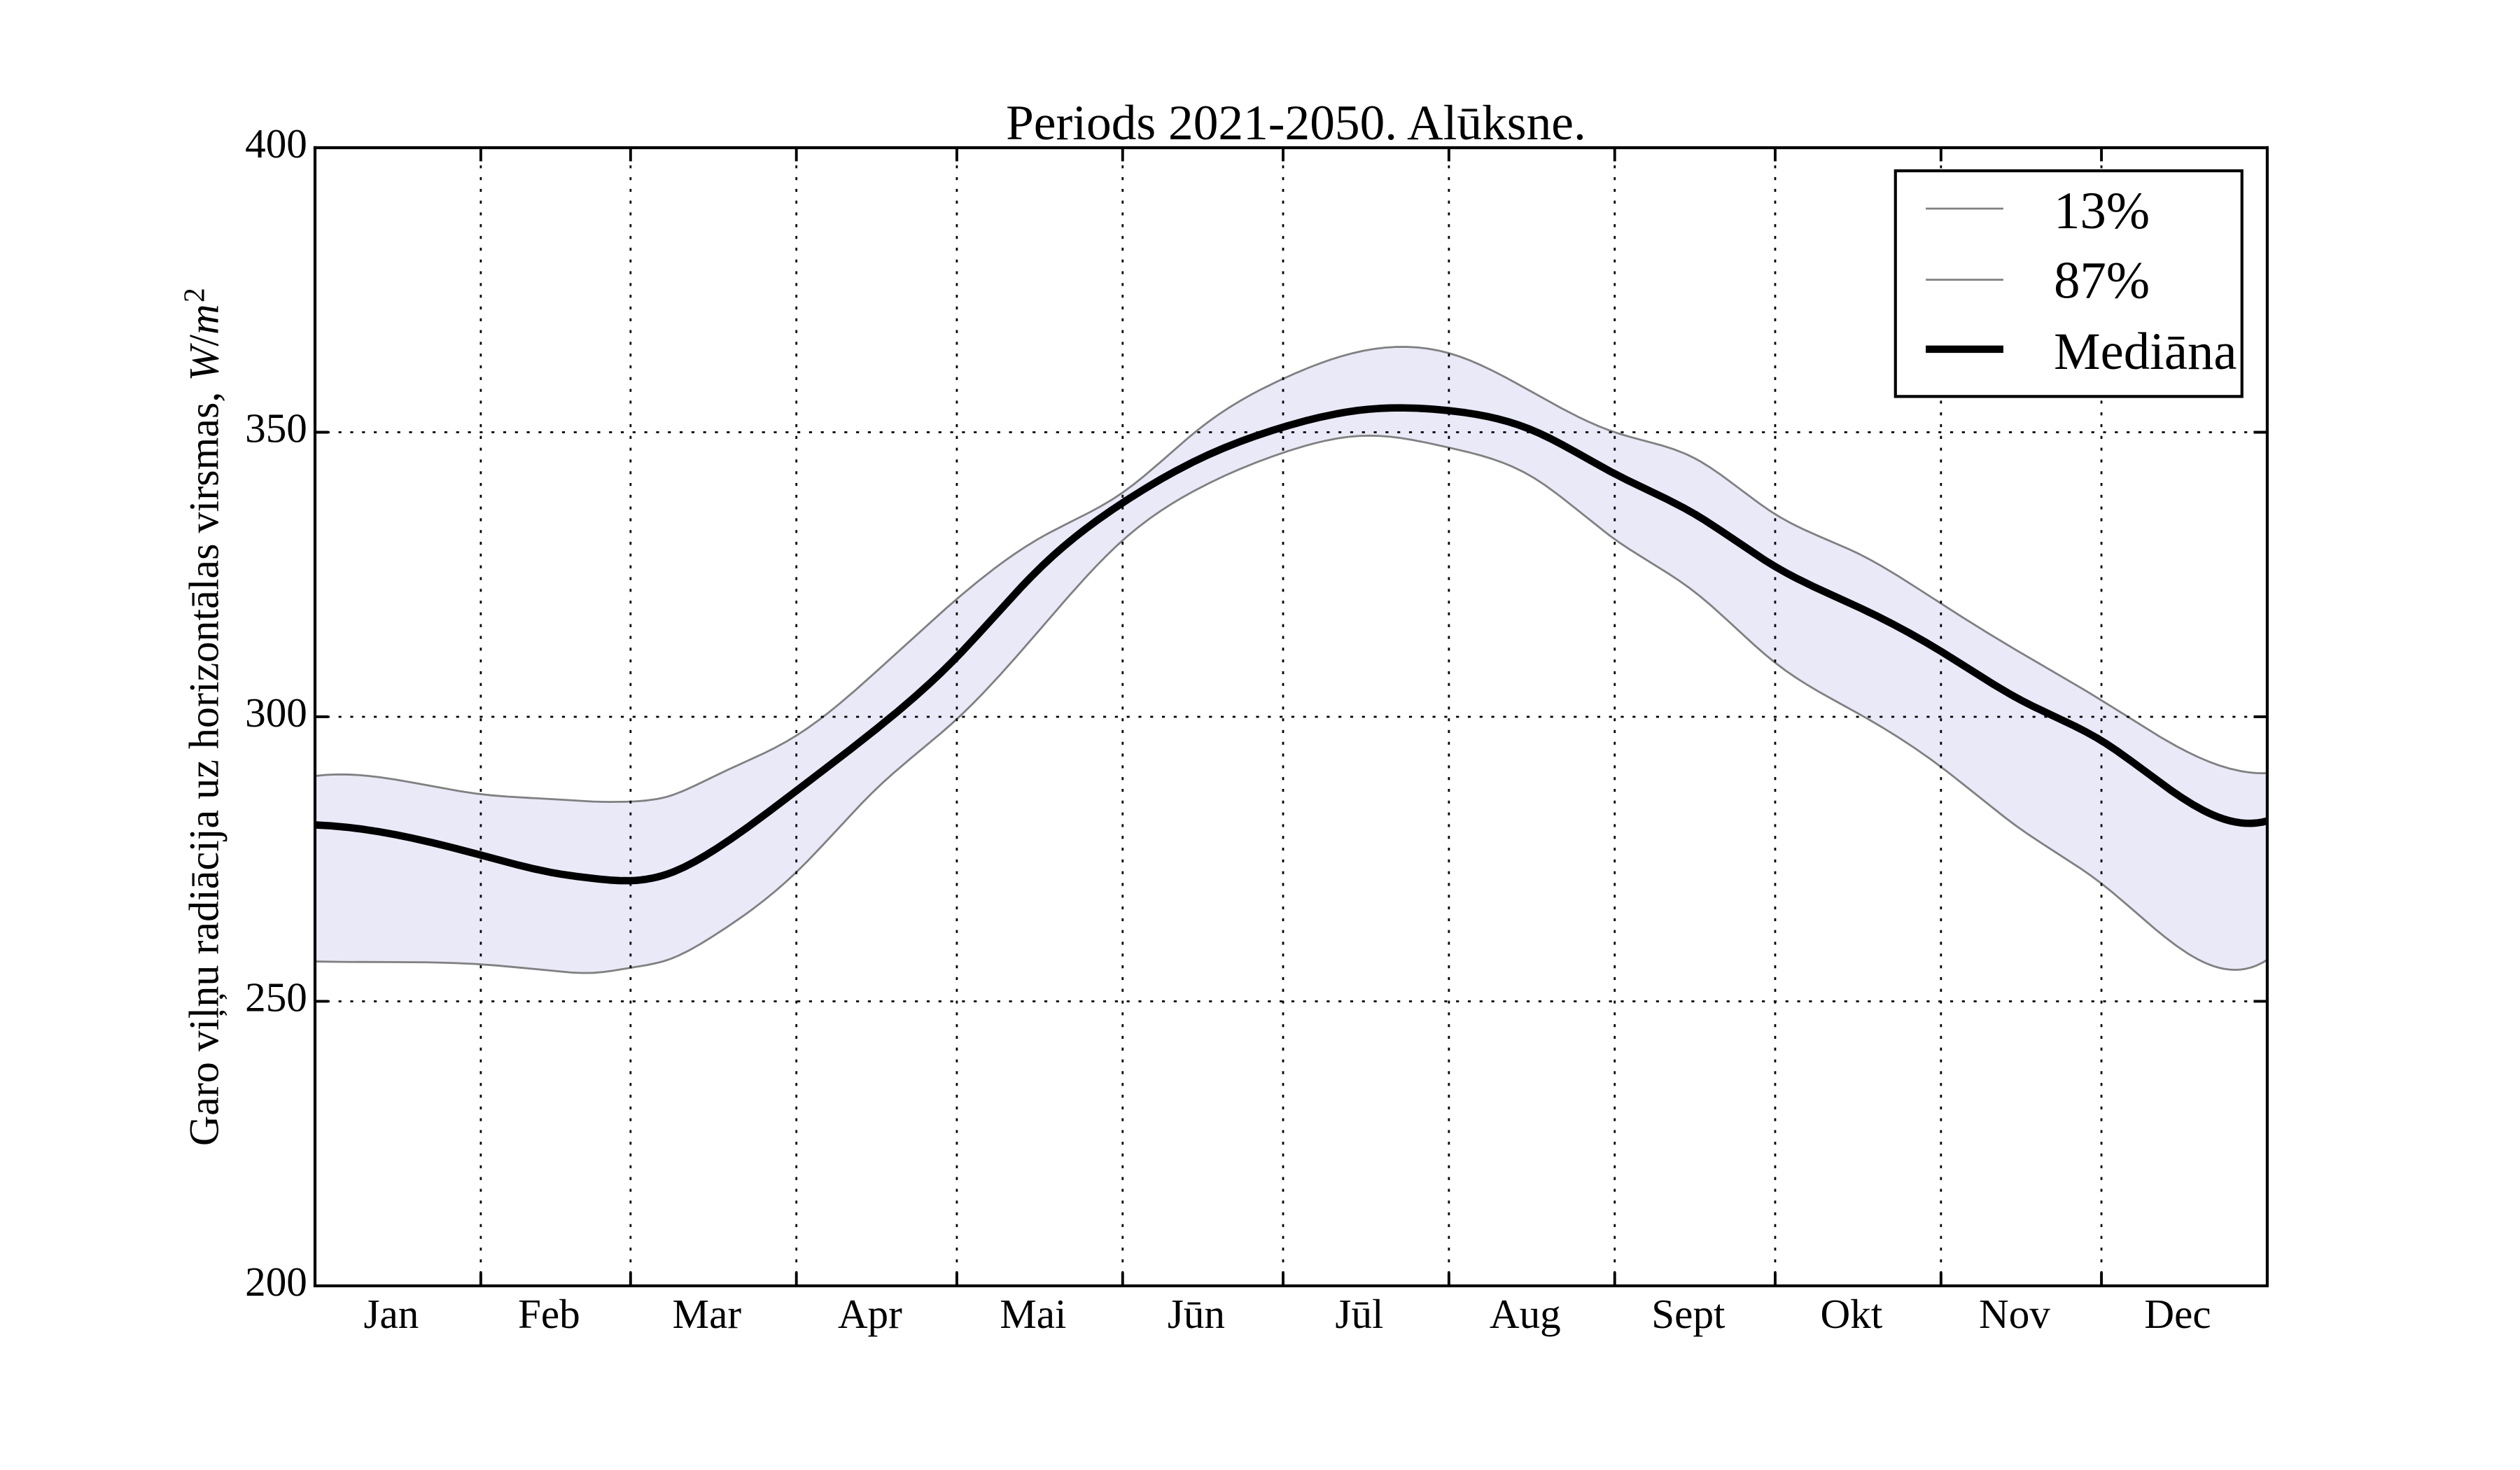  I want to click on svg-text: Periods 2021-2050. Alūksne., so click(1296, 122).